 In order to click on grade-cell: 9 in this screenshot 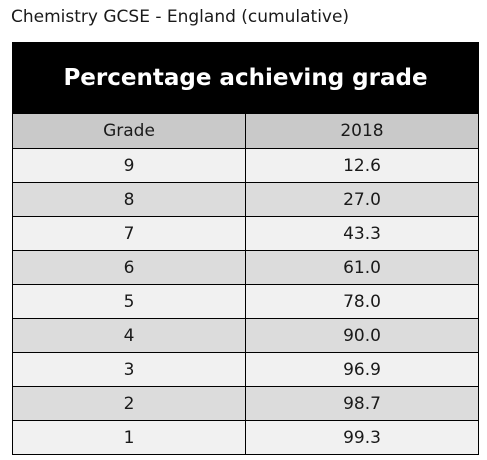, I will do `click(129, 165)`.